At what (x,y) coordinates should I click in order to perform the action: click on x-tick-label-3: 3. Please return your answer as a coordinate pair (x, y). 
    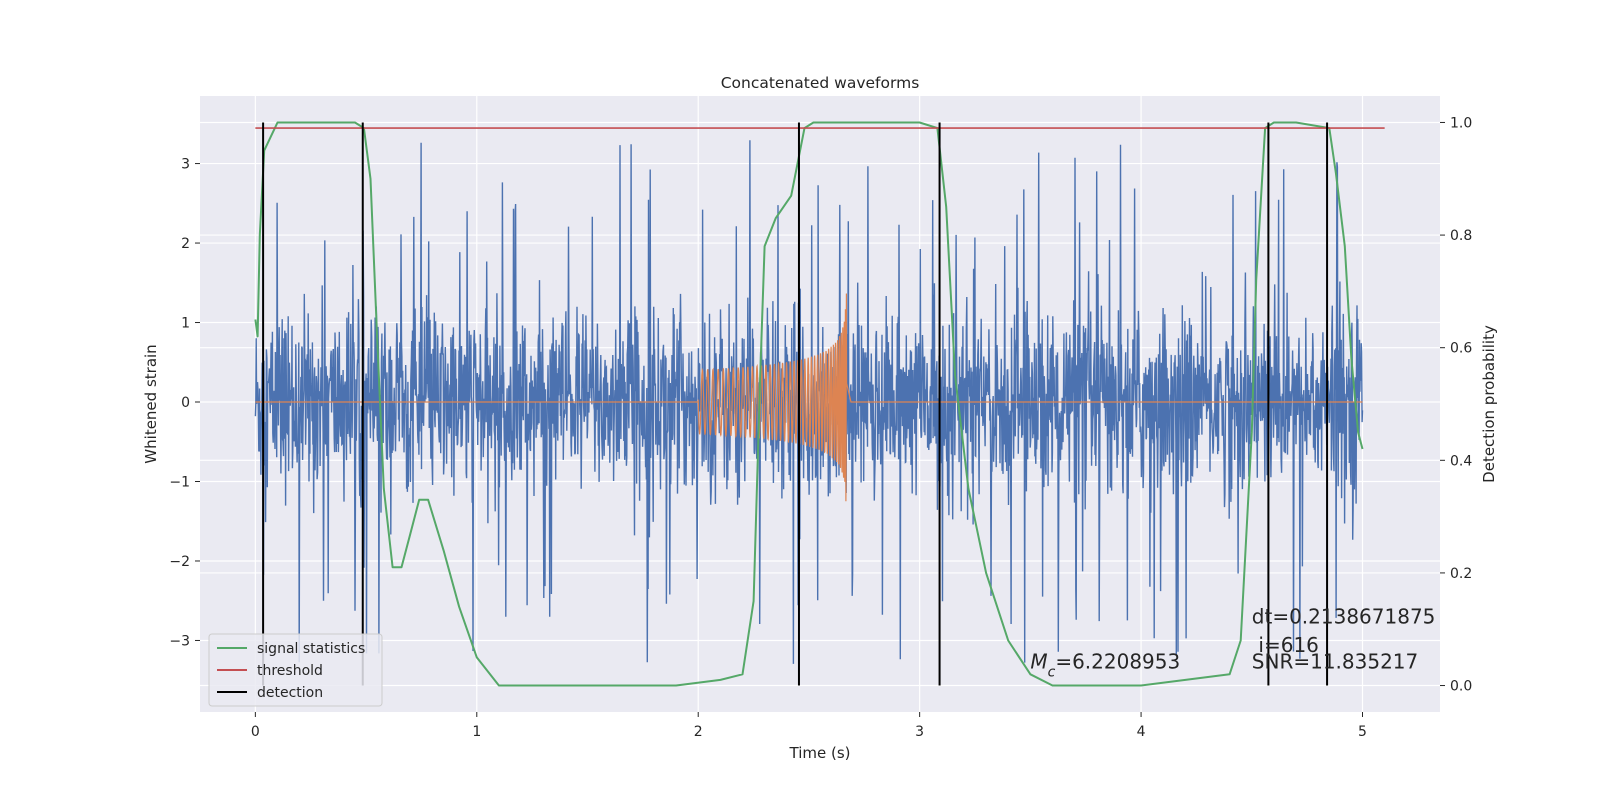
    Looking at the image, I should click on (919, 732).